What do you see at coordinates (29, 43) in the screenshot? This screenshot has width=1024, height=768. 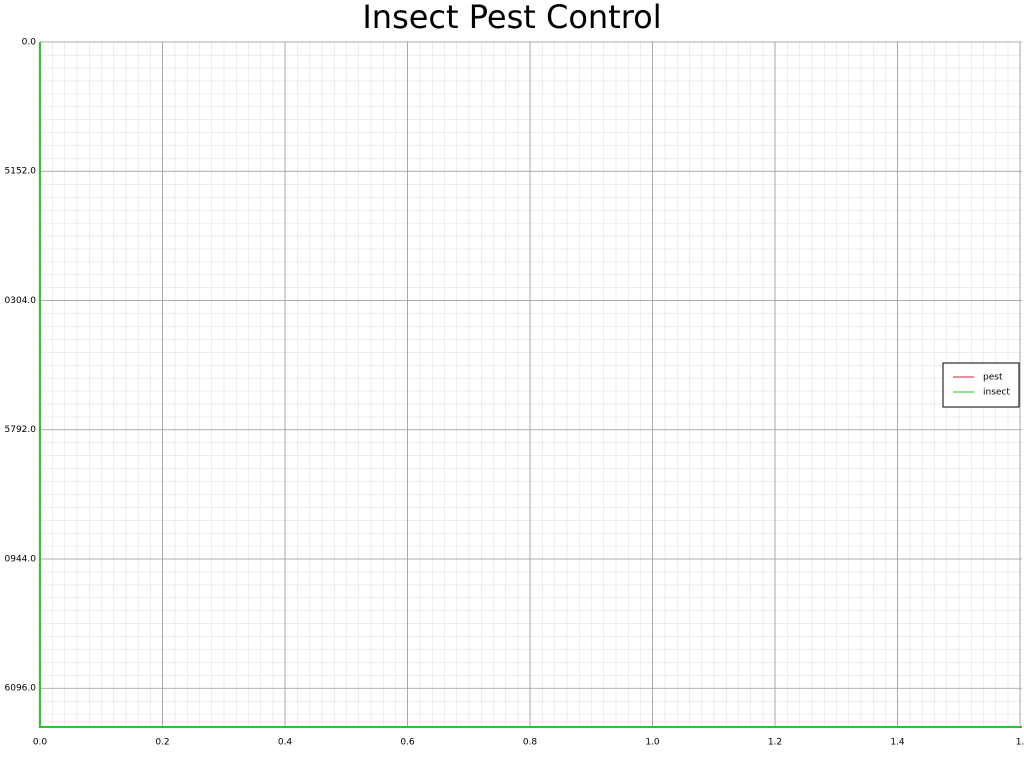 I see `y-tick-label: 0.0` at bounding box center [29, 43].